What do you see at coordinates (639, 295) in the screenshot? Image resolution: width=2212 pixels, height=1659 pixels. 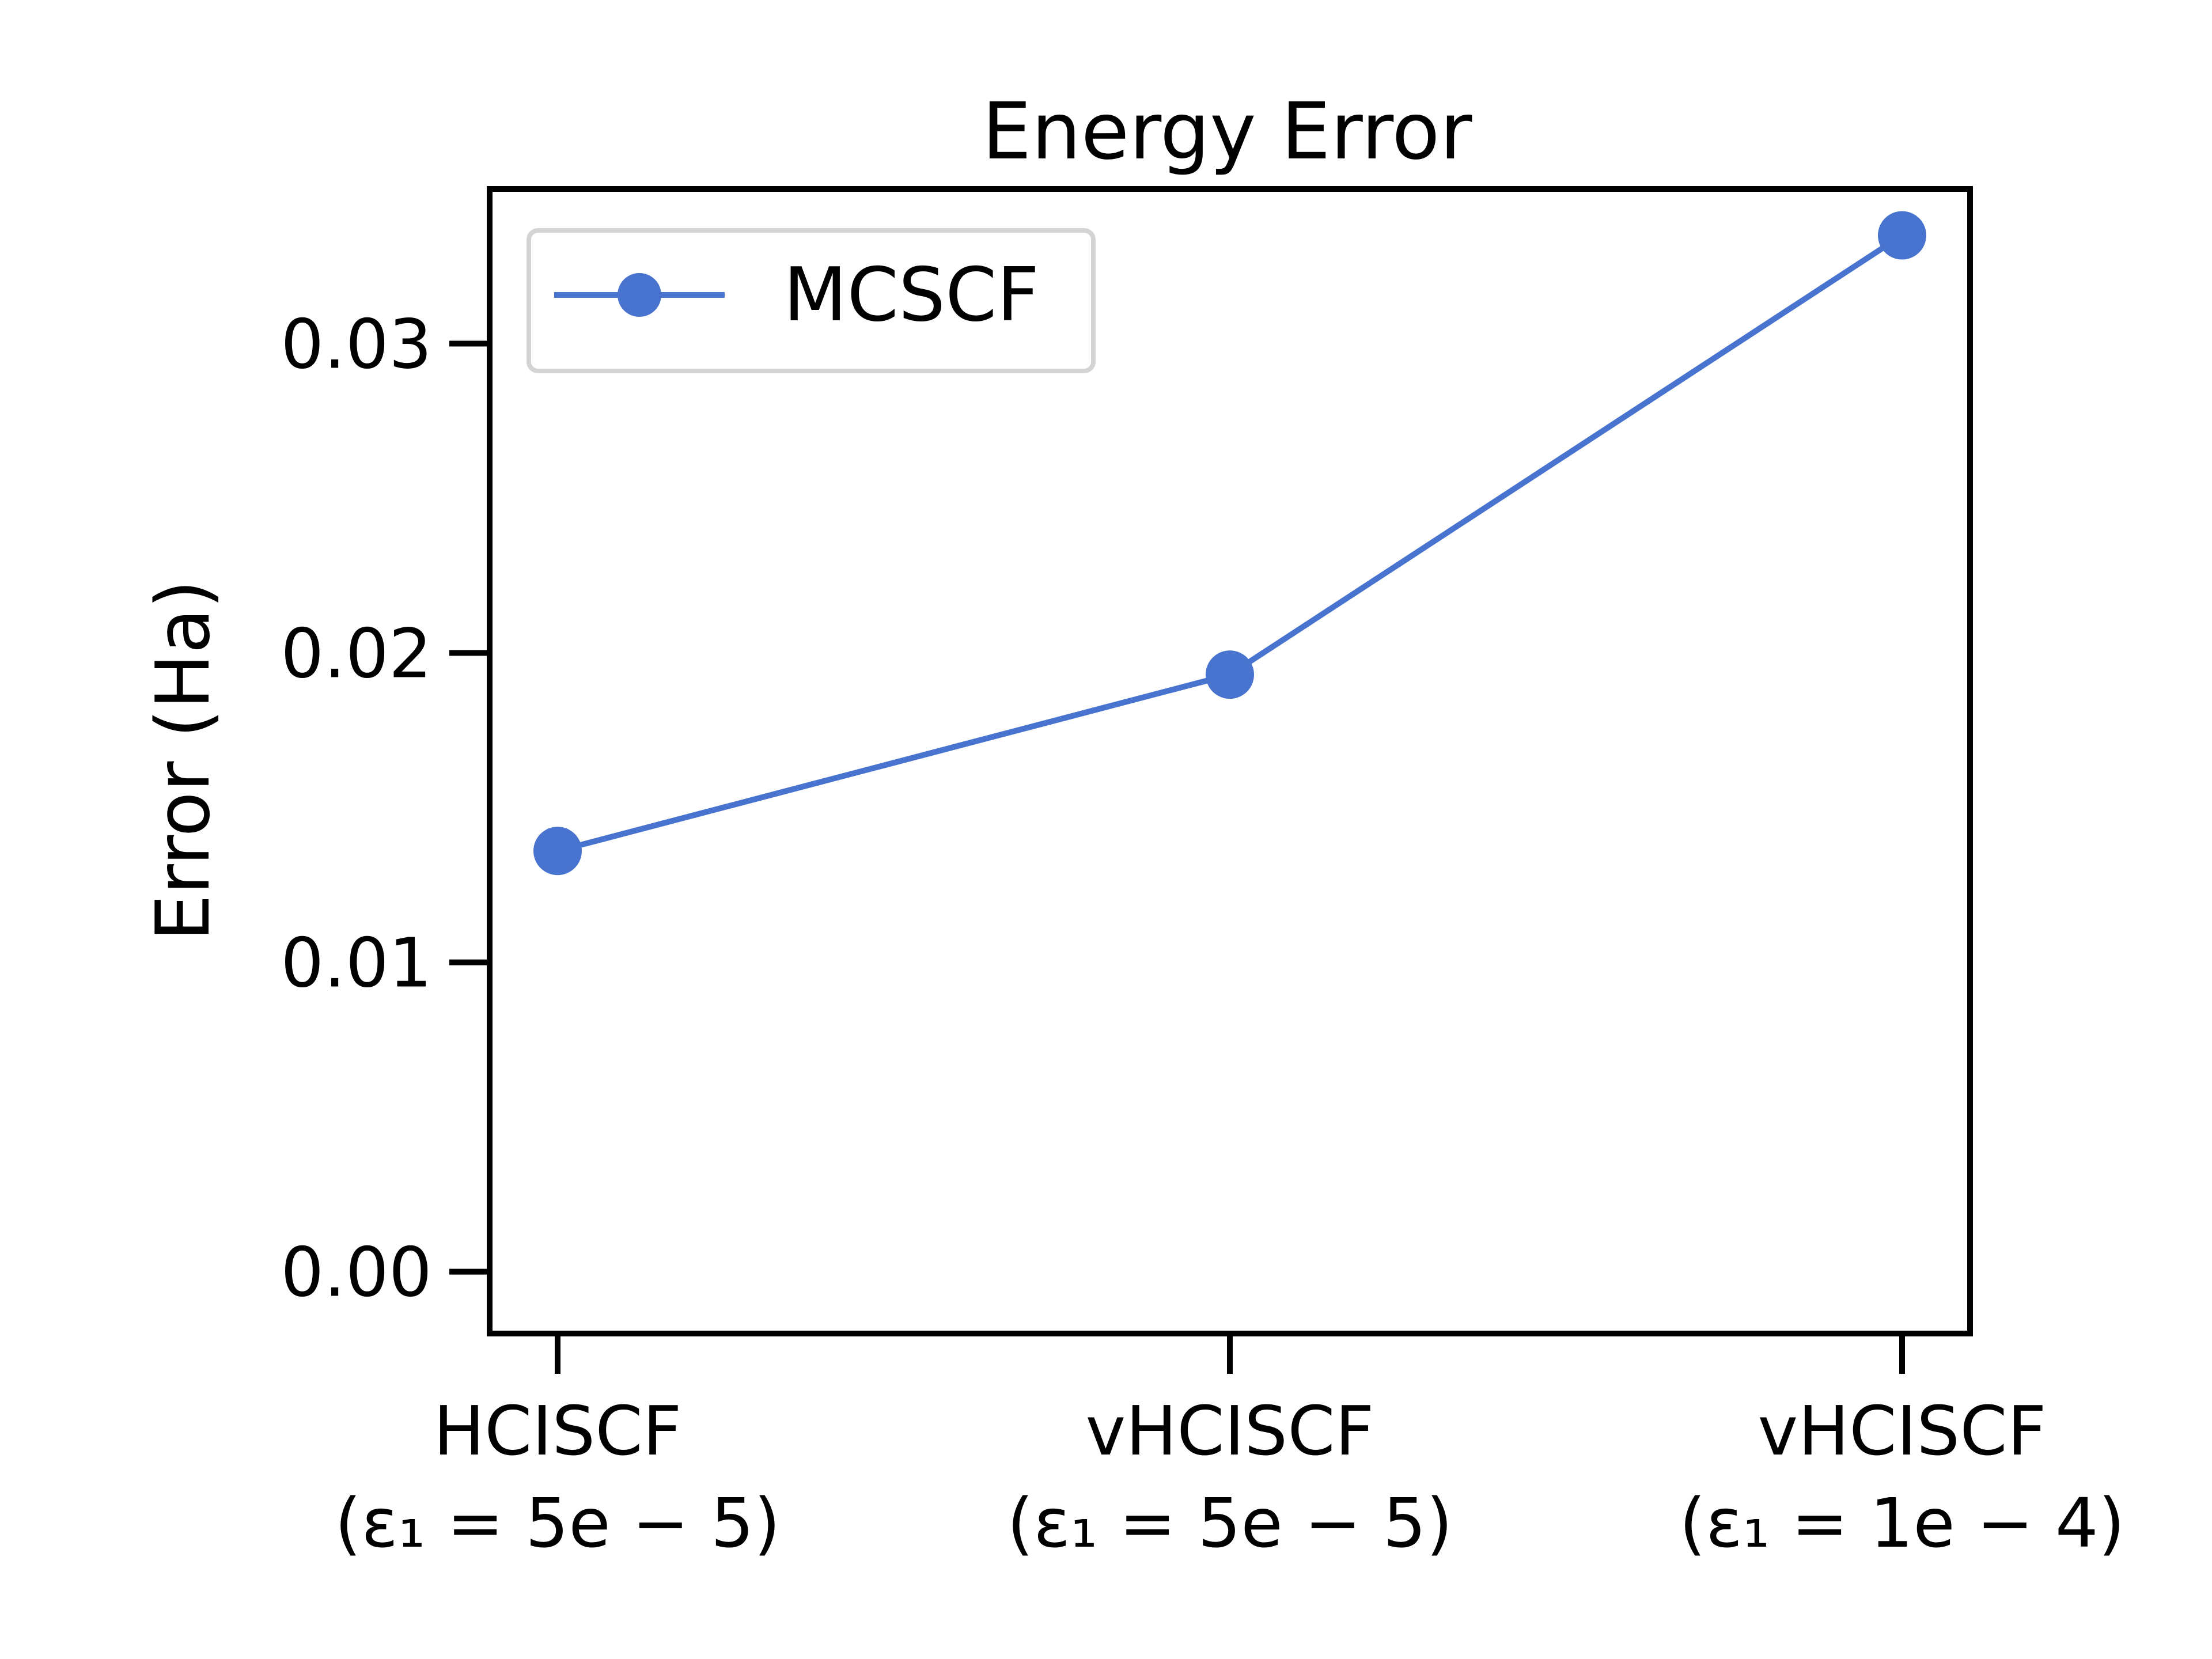 I see `legend-marker-swatch` at bounding box center [639, 295].